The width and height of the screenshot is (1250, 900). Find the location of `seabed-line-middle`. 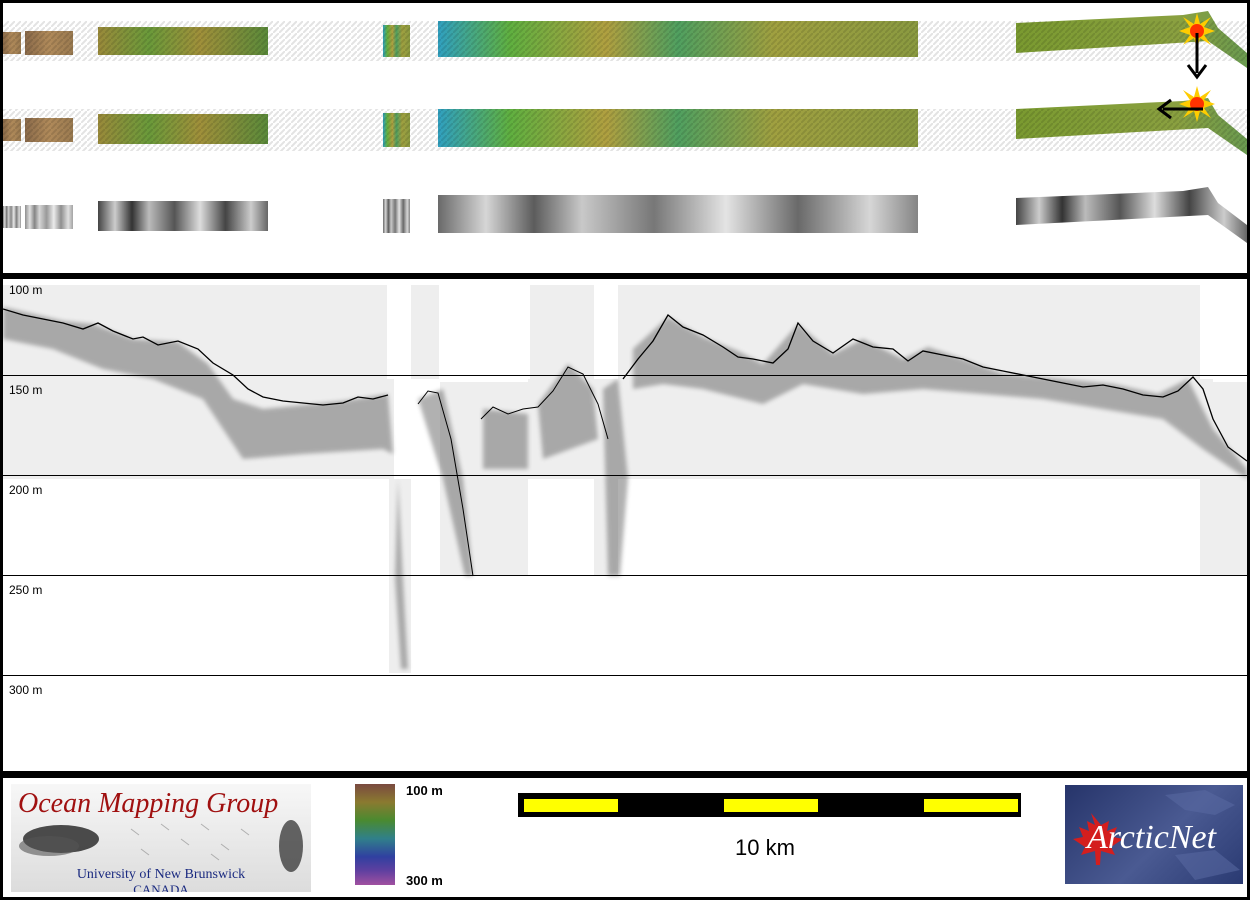

seabed-line-middle is located at coordinates (544, 403).